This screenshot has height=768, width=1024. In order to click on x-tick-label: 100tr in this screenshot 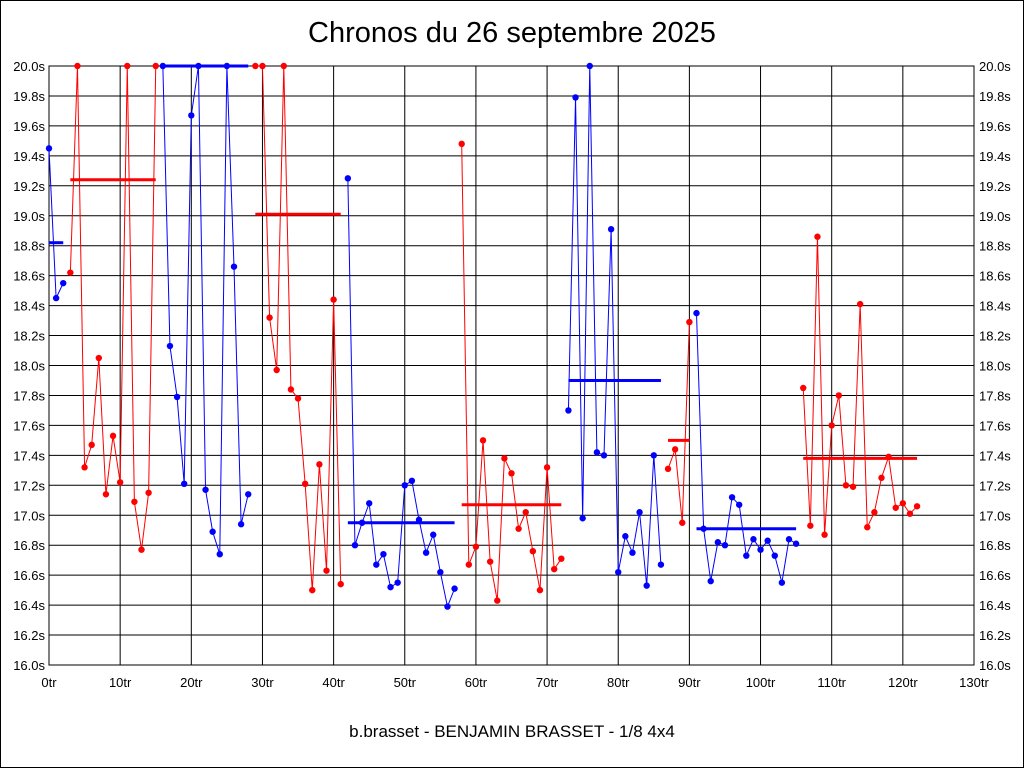, I will do `click(761, 682)`.